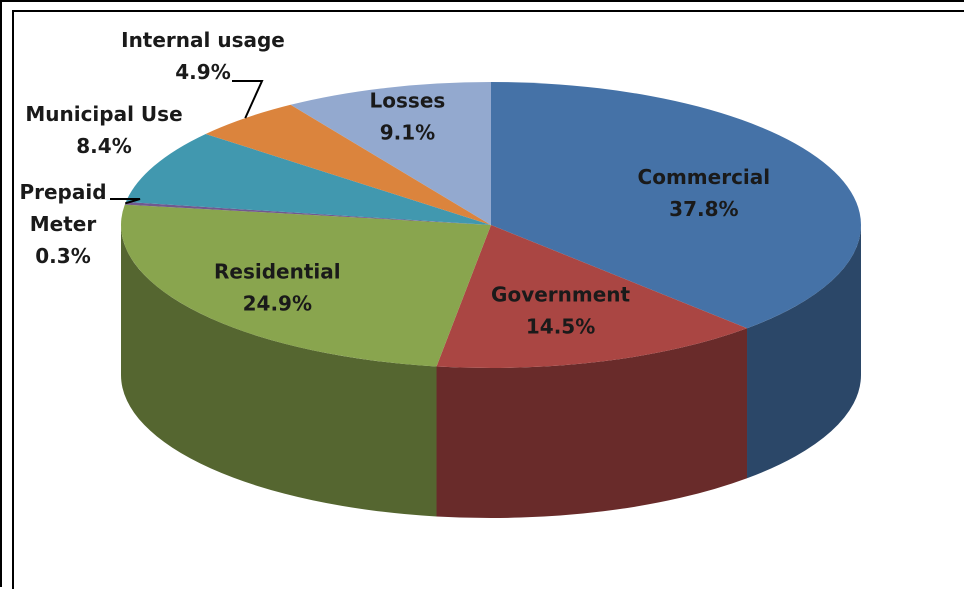  Describe the element at coordinates (63, 224) in the screenshot. I see `data-label-prepaid-meter-value: Meter` at that location.